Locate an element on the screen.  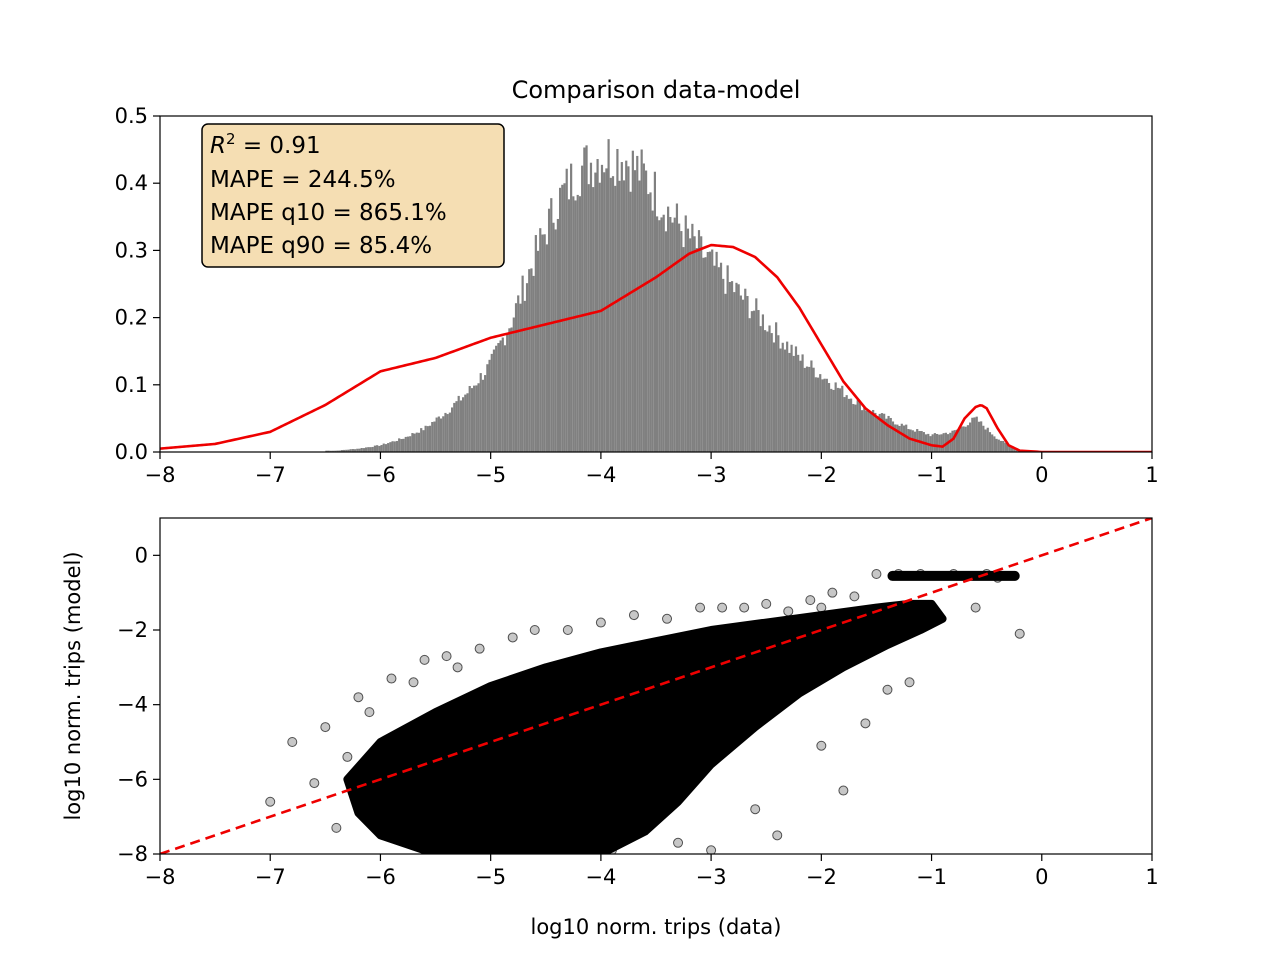
scatter-x-tick-label: −3 is located at coordinates (711, 877).